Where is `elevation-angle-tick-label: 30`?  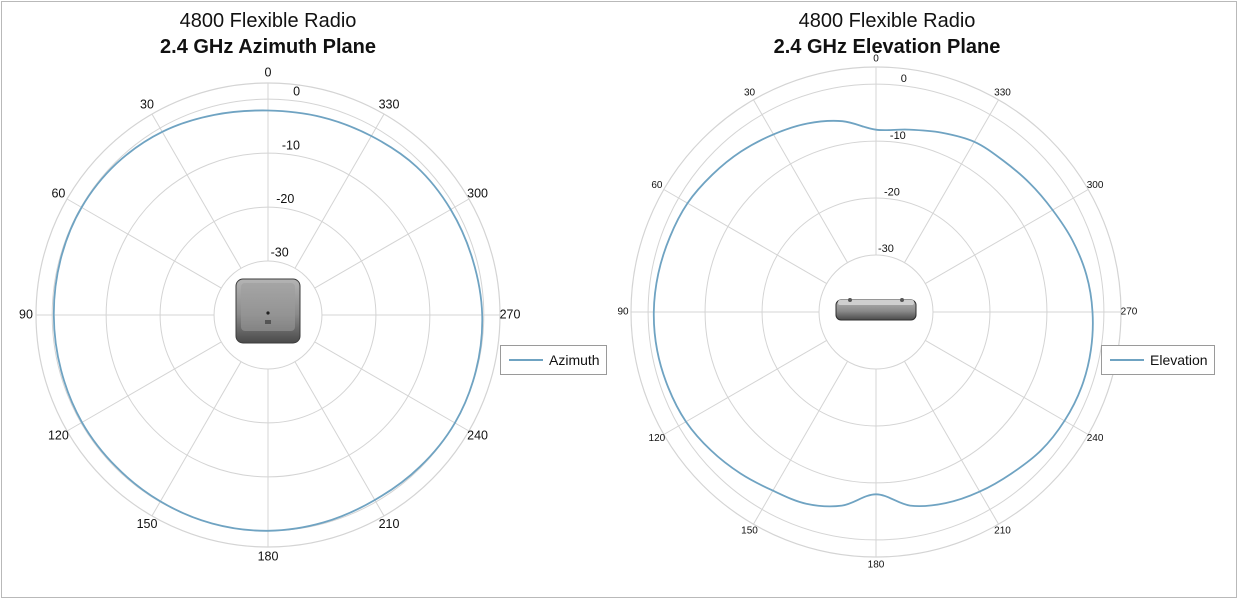 elevation-angle-tick-label: 30 is located at coordinates (750, 93).